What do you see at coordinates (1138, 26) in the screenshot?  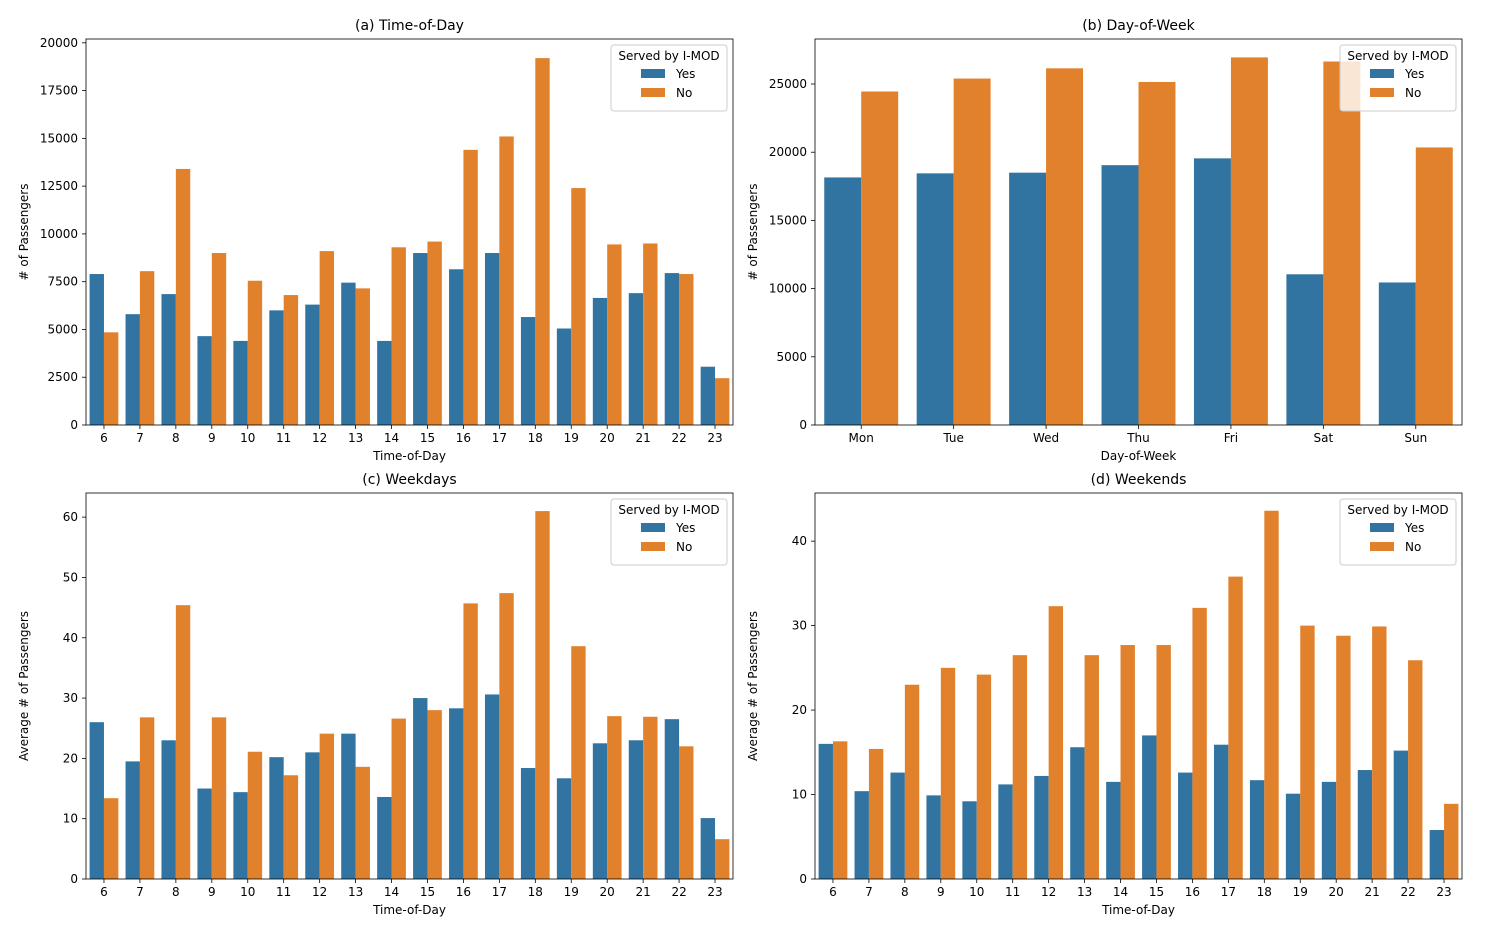 I see `panel-title: (b) Day-of-Week` at bounding box center [1138, 26].